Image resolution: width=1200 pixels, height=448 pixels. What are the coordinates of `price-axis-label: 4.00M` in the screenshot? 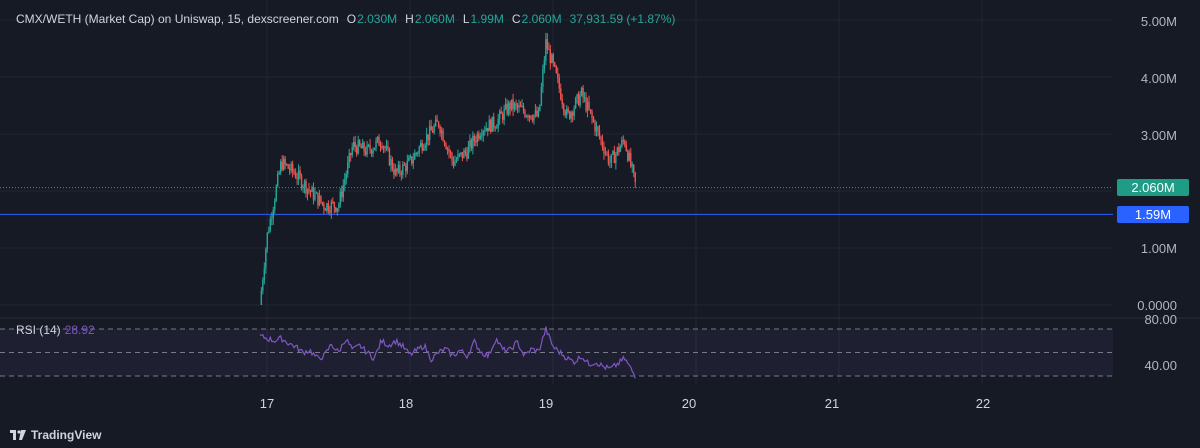 It's located at (1158, 78).